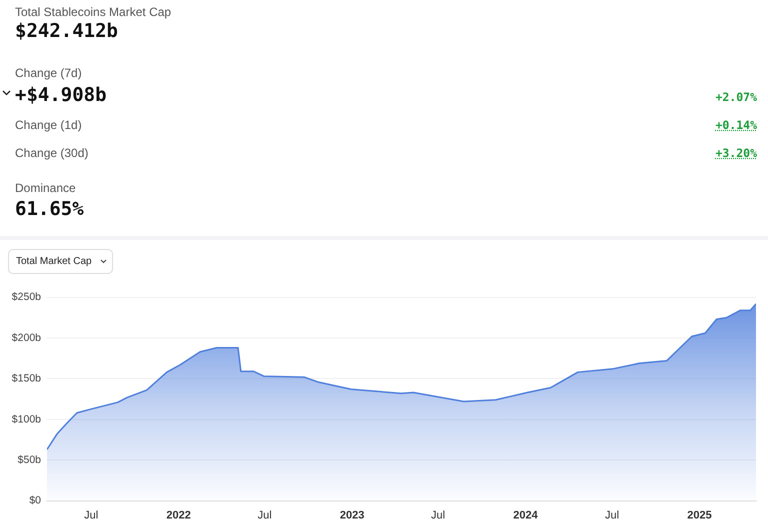  What do you see at coordinates (27, 297) in the screenshot?
I see `y-tick-label: $250b` at bounding box center [27, 297].